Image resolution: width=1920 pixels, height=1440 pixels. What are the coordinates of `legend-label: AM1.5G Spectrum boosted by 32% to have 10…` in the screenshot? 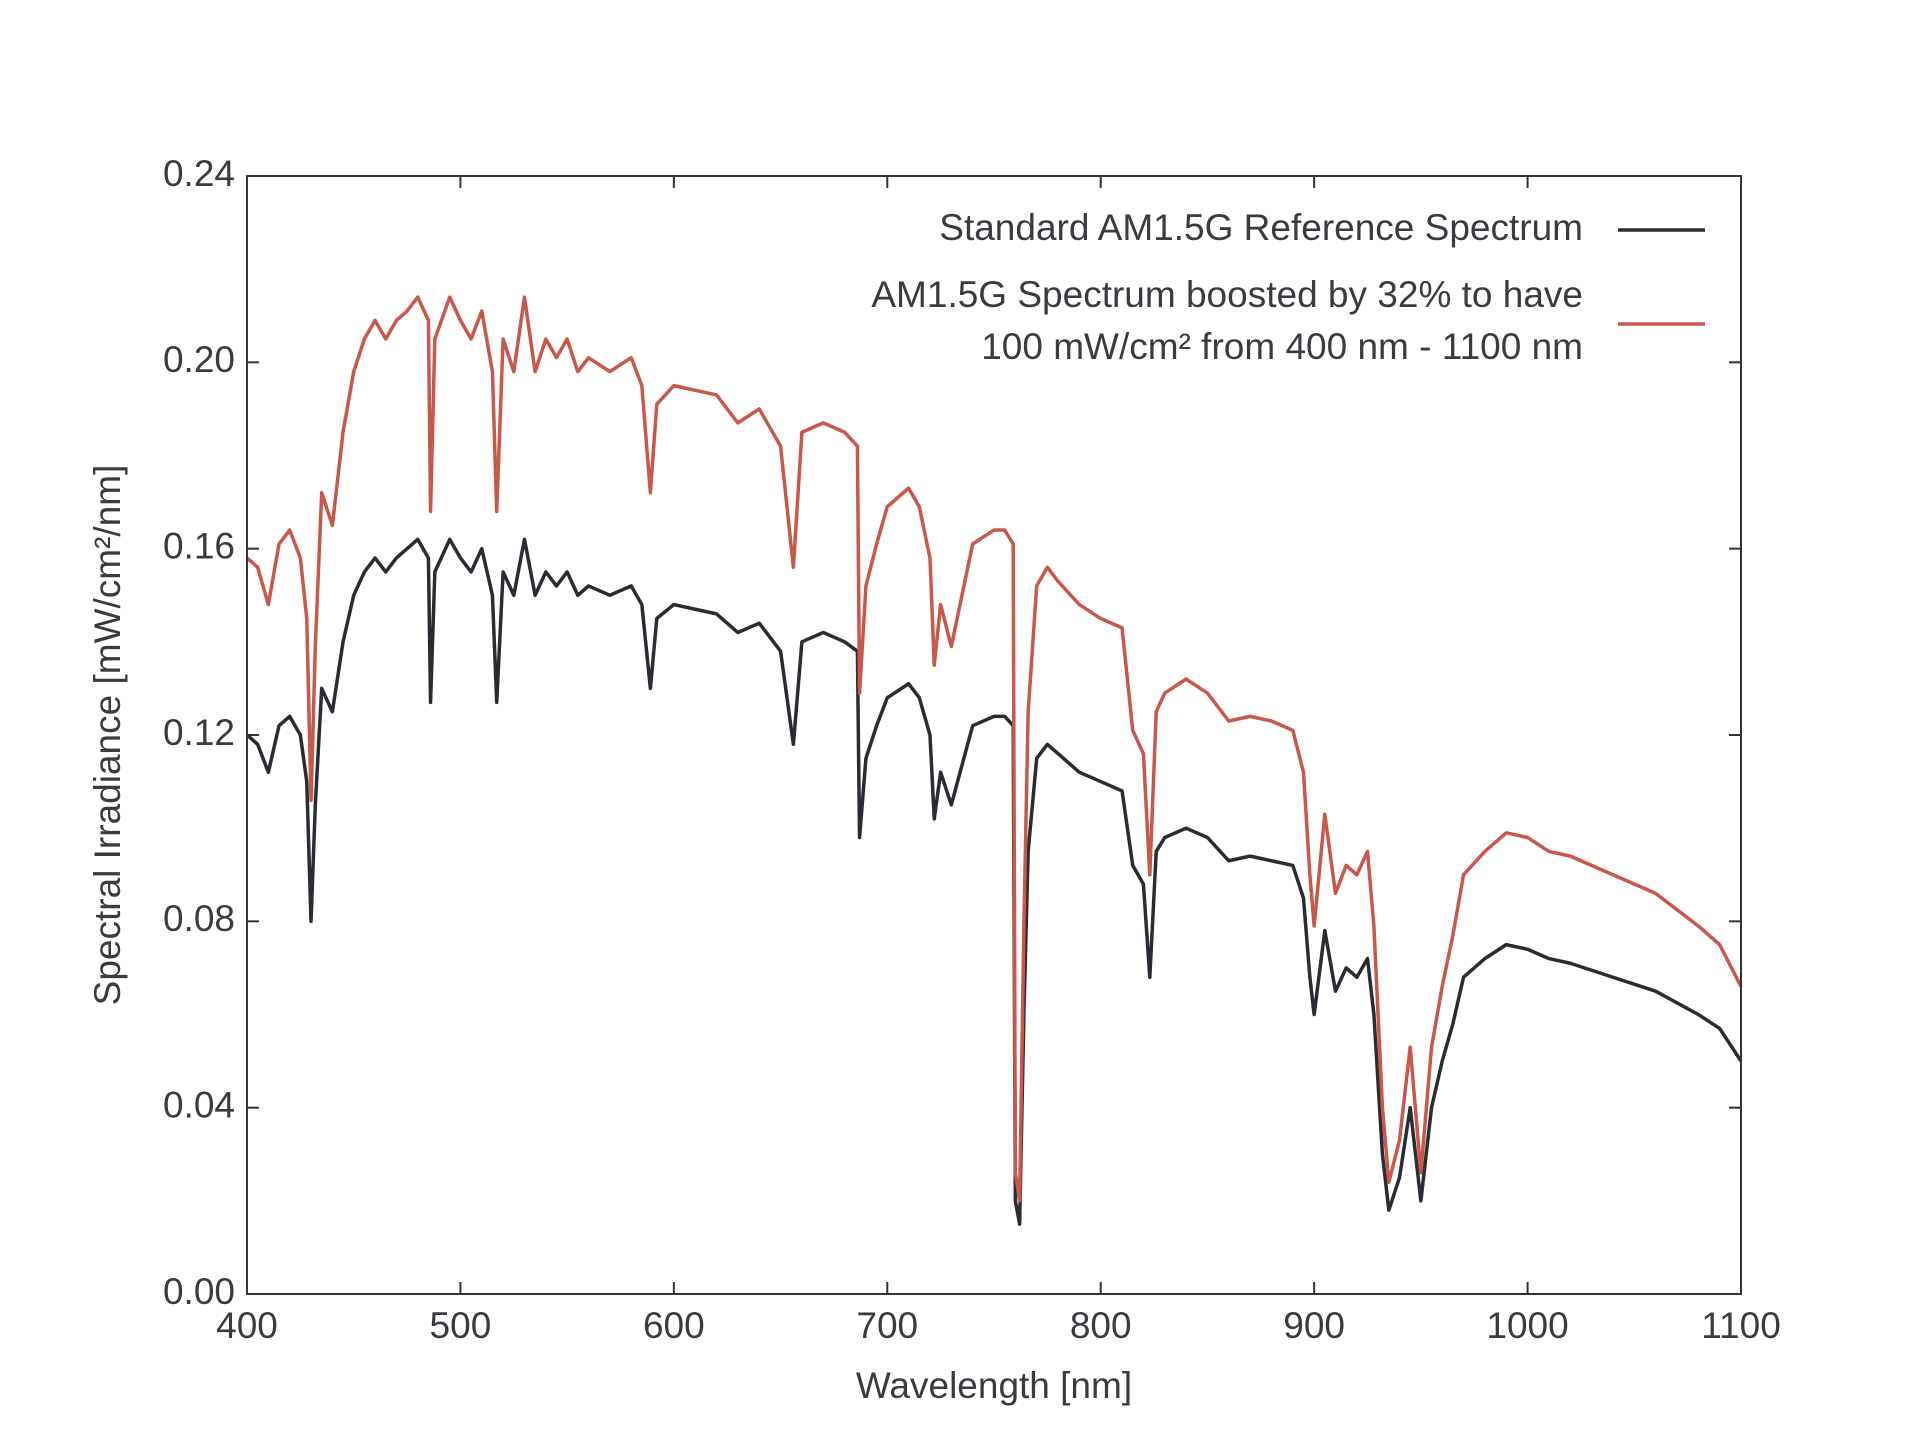 It's located at (1227, 320).